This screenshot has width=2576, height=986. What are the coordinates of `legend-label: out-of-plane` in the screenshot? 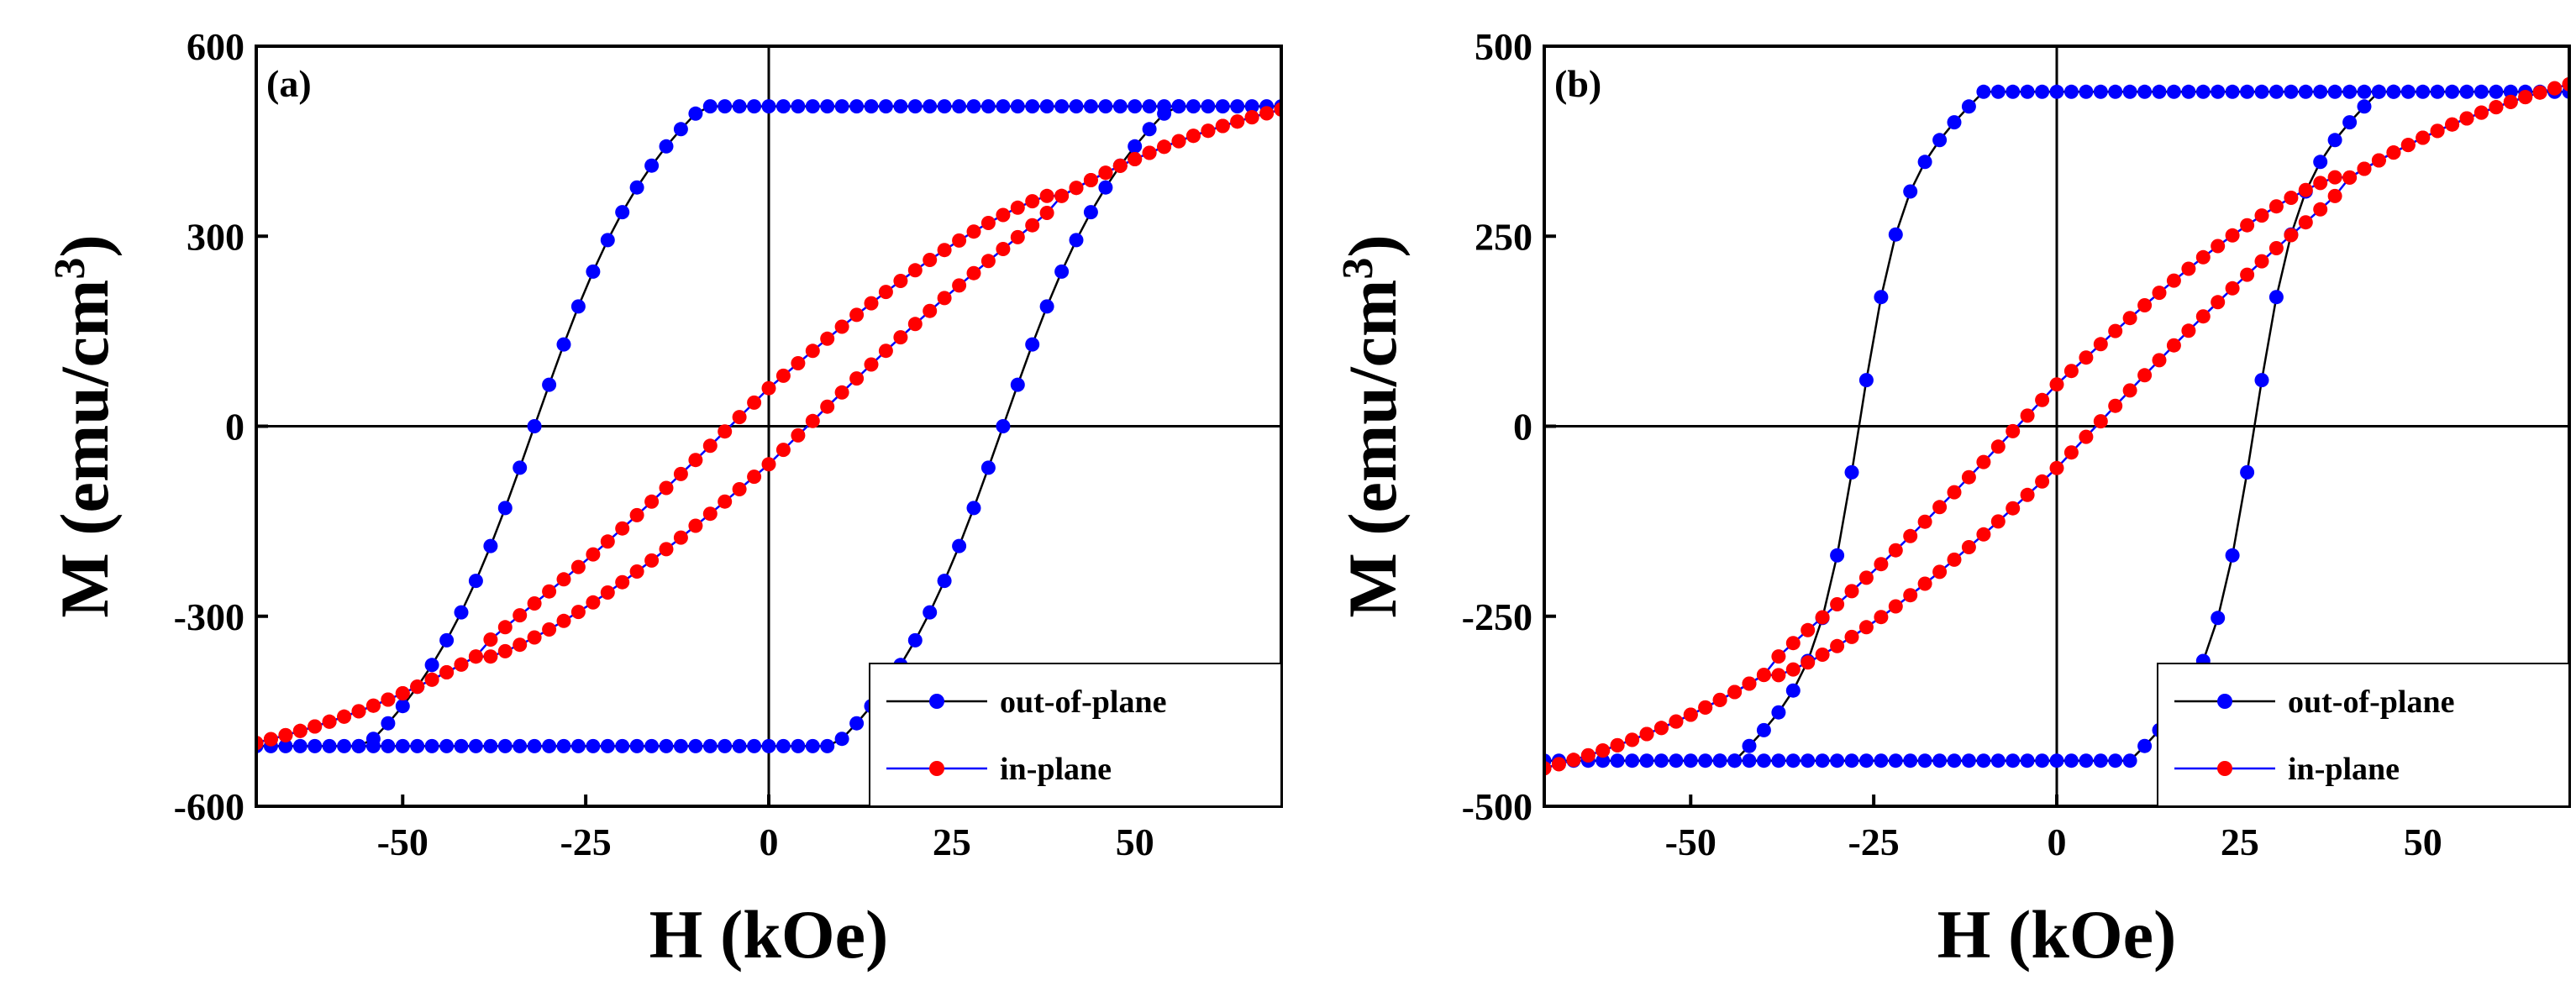 It's located at (2371, 702).